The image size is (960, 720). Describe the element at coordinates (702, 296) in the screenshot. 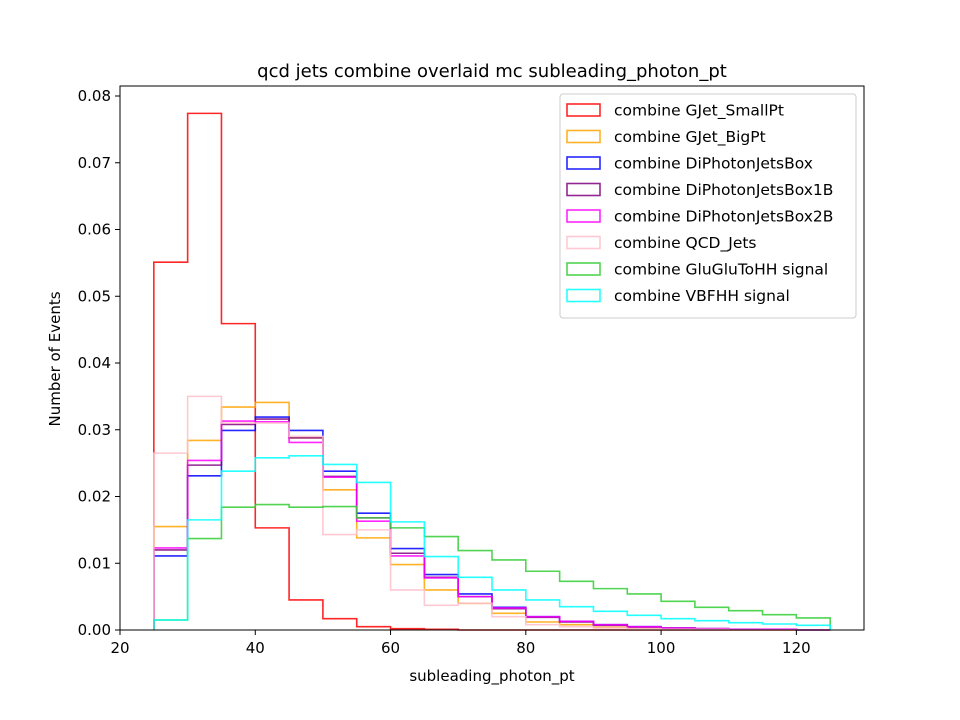

I see `legend-label: combine VBFHH signal` at that location.